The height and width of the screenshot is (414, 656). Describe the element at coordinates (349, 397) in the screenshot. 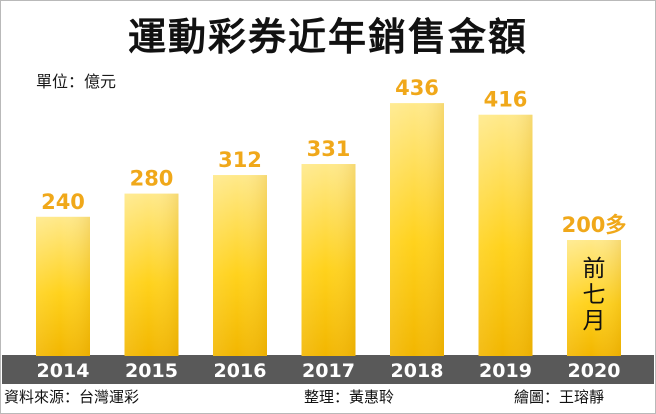

I see `editor-credit: 整理：黃惠聆` at that location.